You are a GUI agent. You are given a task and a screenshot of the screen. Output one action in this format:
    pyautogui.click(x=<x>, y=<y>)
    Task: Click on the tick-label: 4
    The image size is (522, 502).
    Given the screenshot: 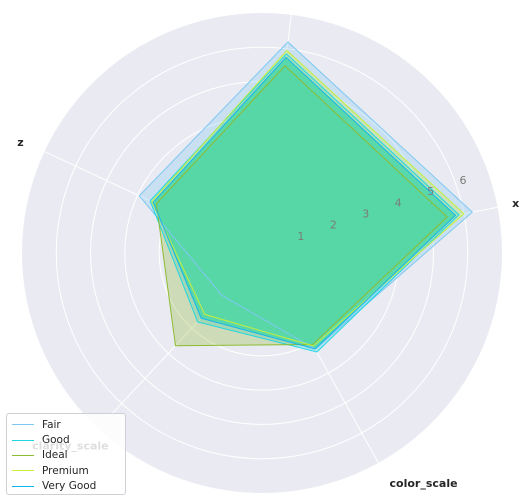 What is the action you would take?
    pyautogui.click(x=398, y=202)
    